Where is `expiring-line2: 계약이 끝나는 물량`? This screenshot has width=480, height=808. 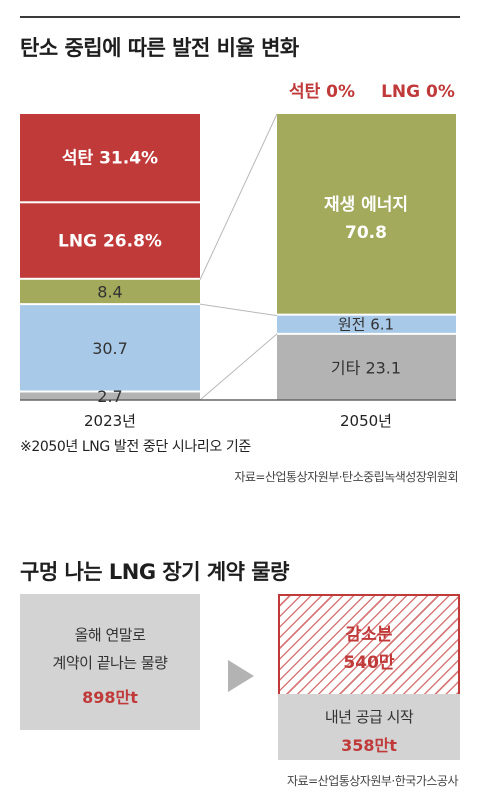 expiring-line2: 계약이 끝나는 물량 is located at coordinates (110, 663).